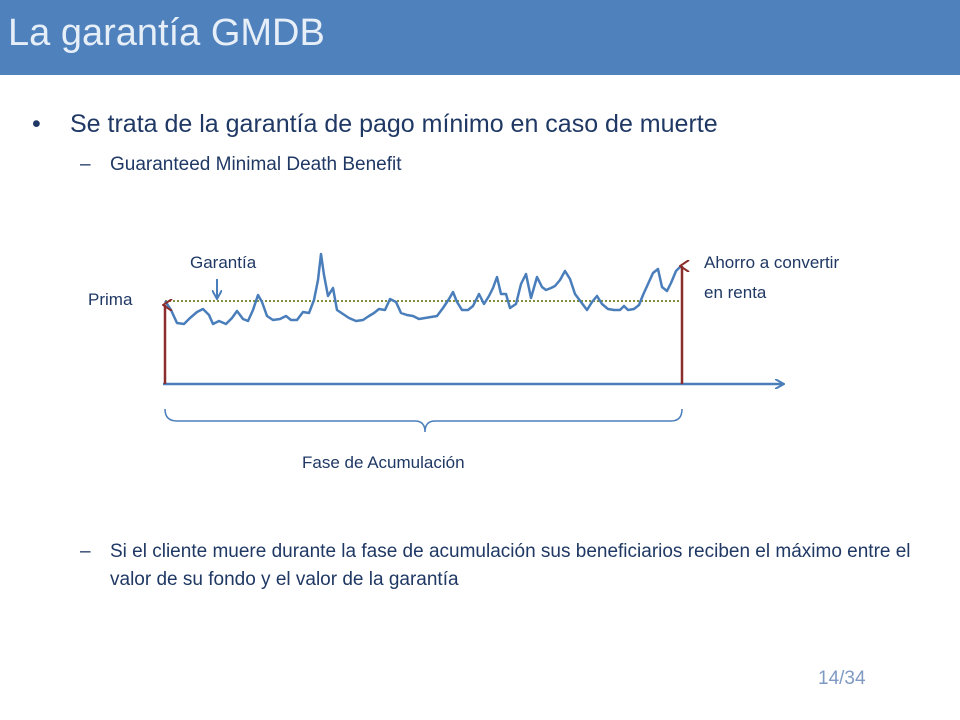 This screenshot has height=720, width=960. I want to click on sub-bullet-1-text: Guaranteed Minimal Death Benefit, so click(256, 164).